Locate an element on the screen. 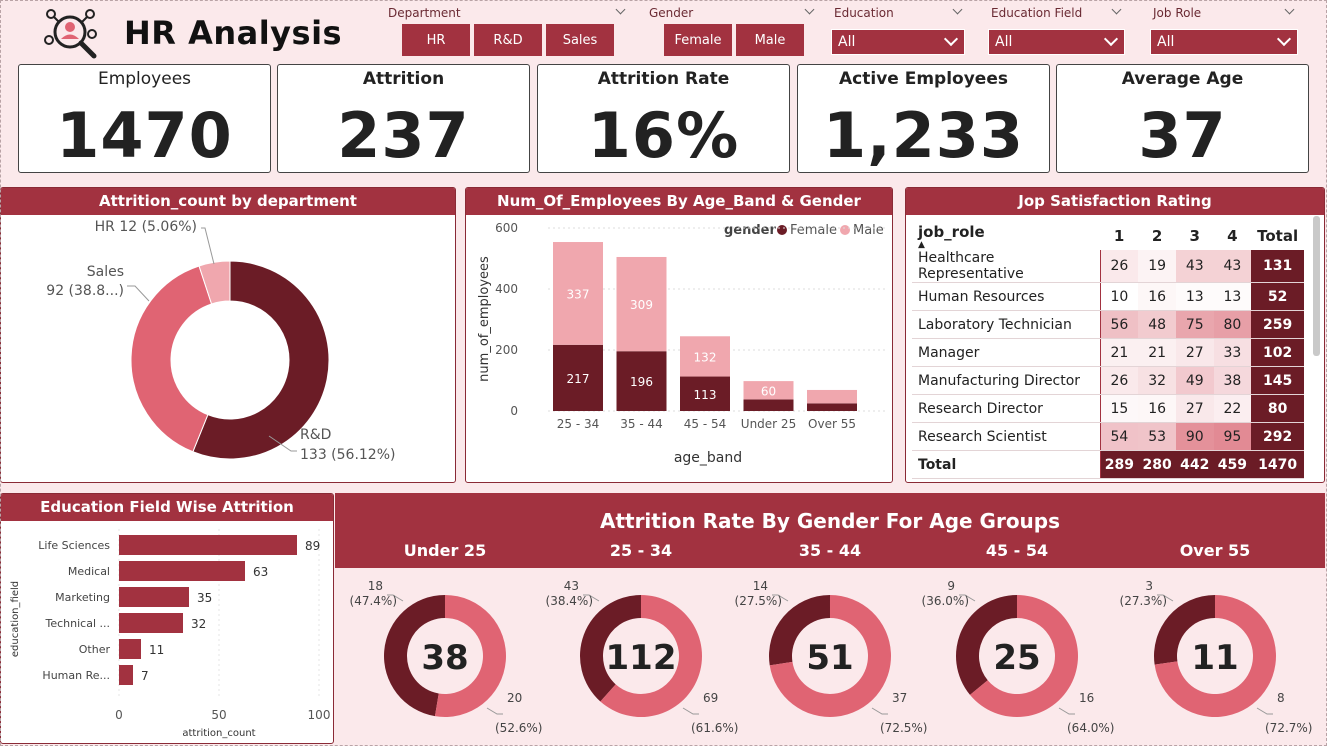 Image resolution: width=1327 pixels, height=746 pixels. panel-title: Attrition_count by department is located at coordinates (228, 201).